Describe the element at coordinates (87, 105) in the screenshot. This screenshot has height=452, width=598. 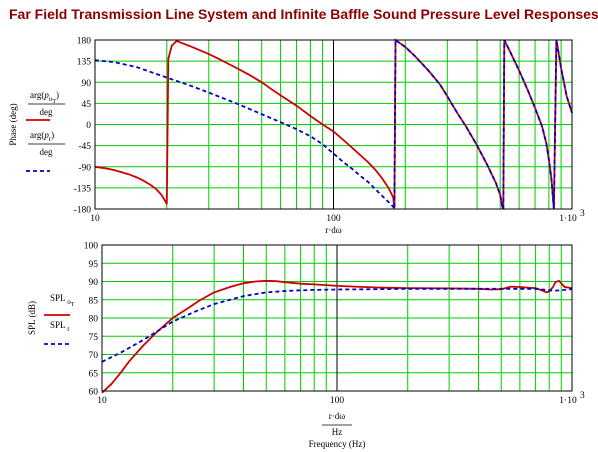
I see `phase-ytick-label: 45` at that location.